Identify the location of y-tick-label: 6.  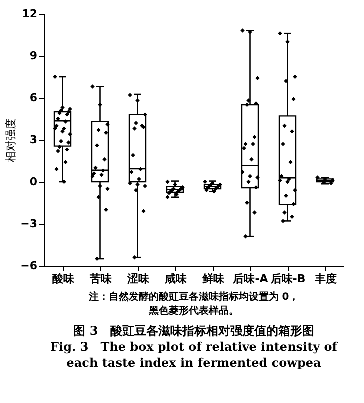
(34, 98).